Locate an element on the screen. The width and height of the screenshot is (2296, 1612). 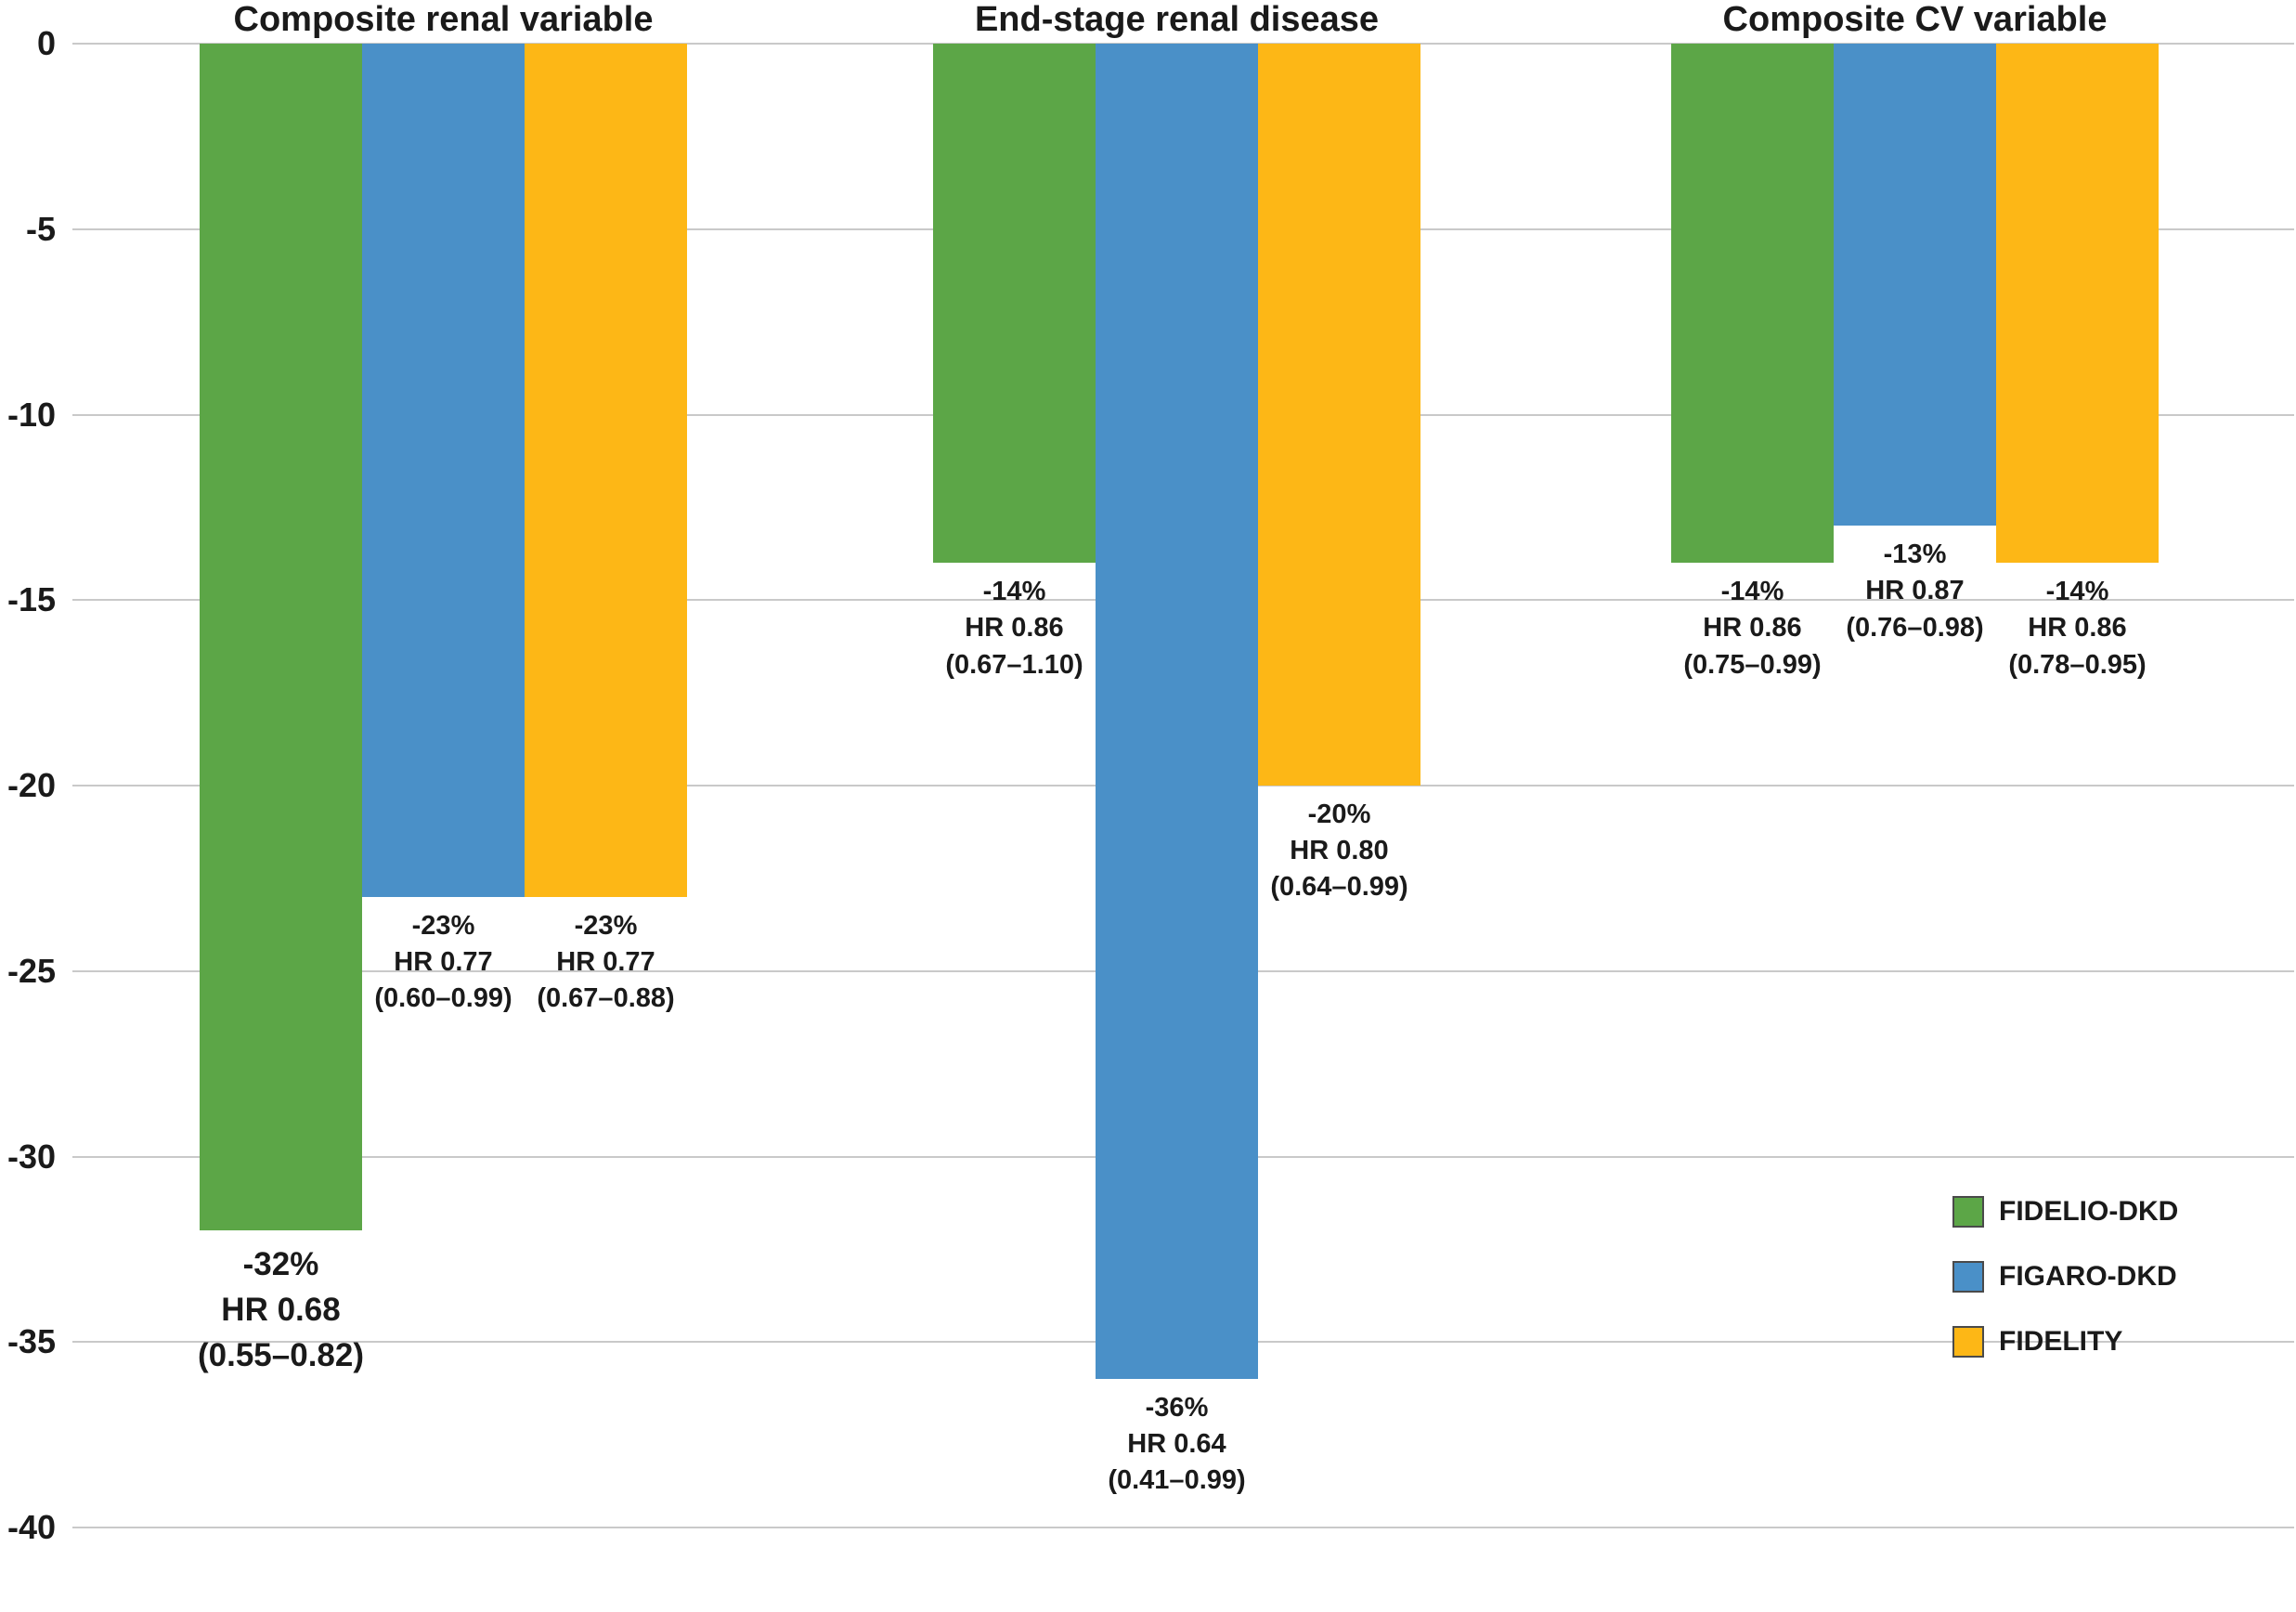
legend-label: FIDELIO-DKD is located at coordinates (2089, 1211).